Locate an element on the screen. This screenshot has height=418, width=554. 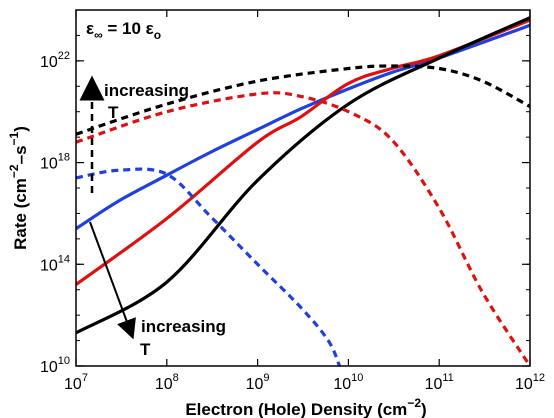
epsilon-sub: ∞ is located at coordinates (98, 35).